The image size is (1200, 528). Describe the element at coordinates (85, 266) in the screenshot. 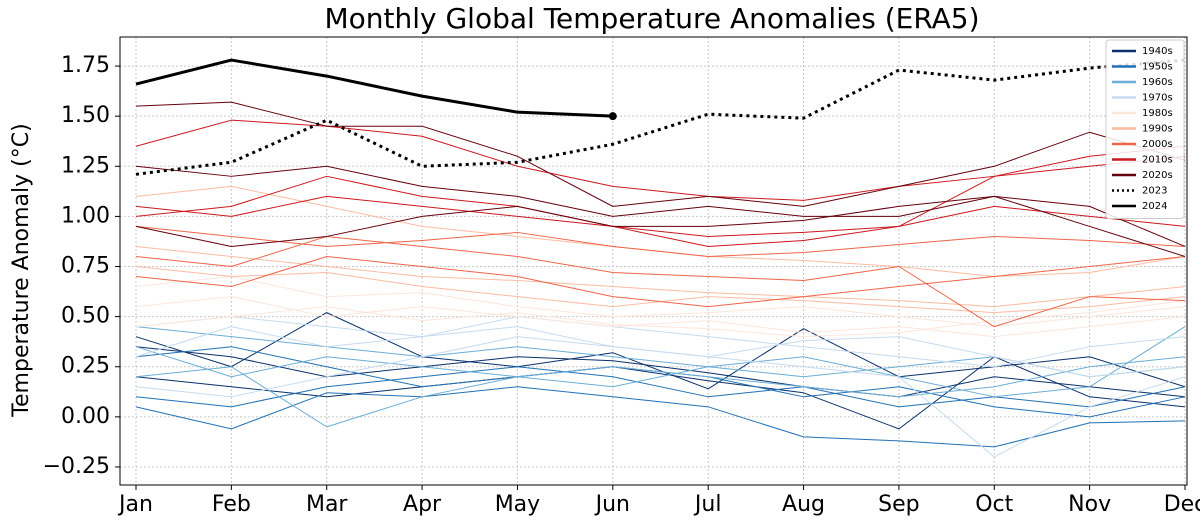

I see `y-tick-label: 0.75` at that location.